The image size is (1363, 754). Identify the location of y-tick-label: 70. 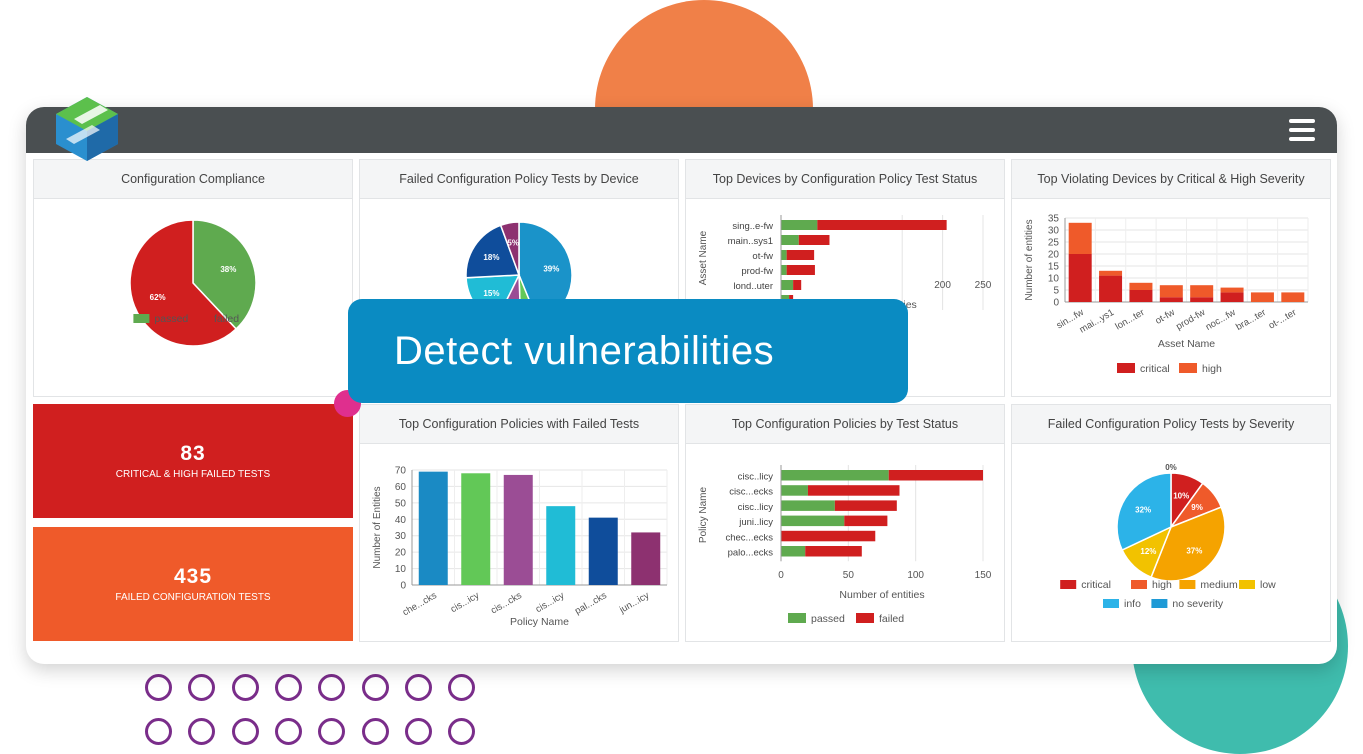
(401, 471).